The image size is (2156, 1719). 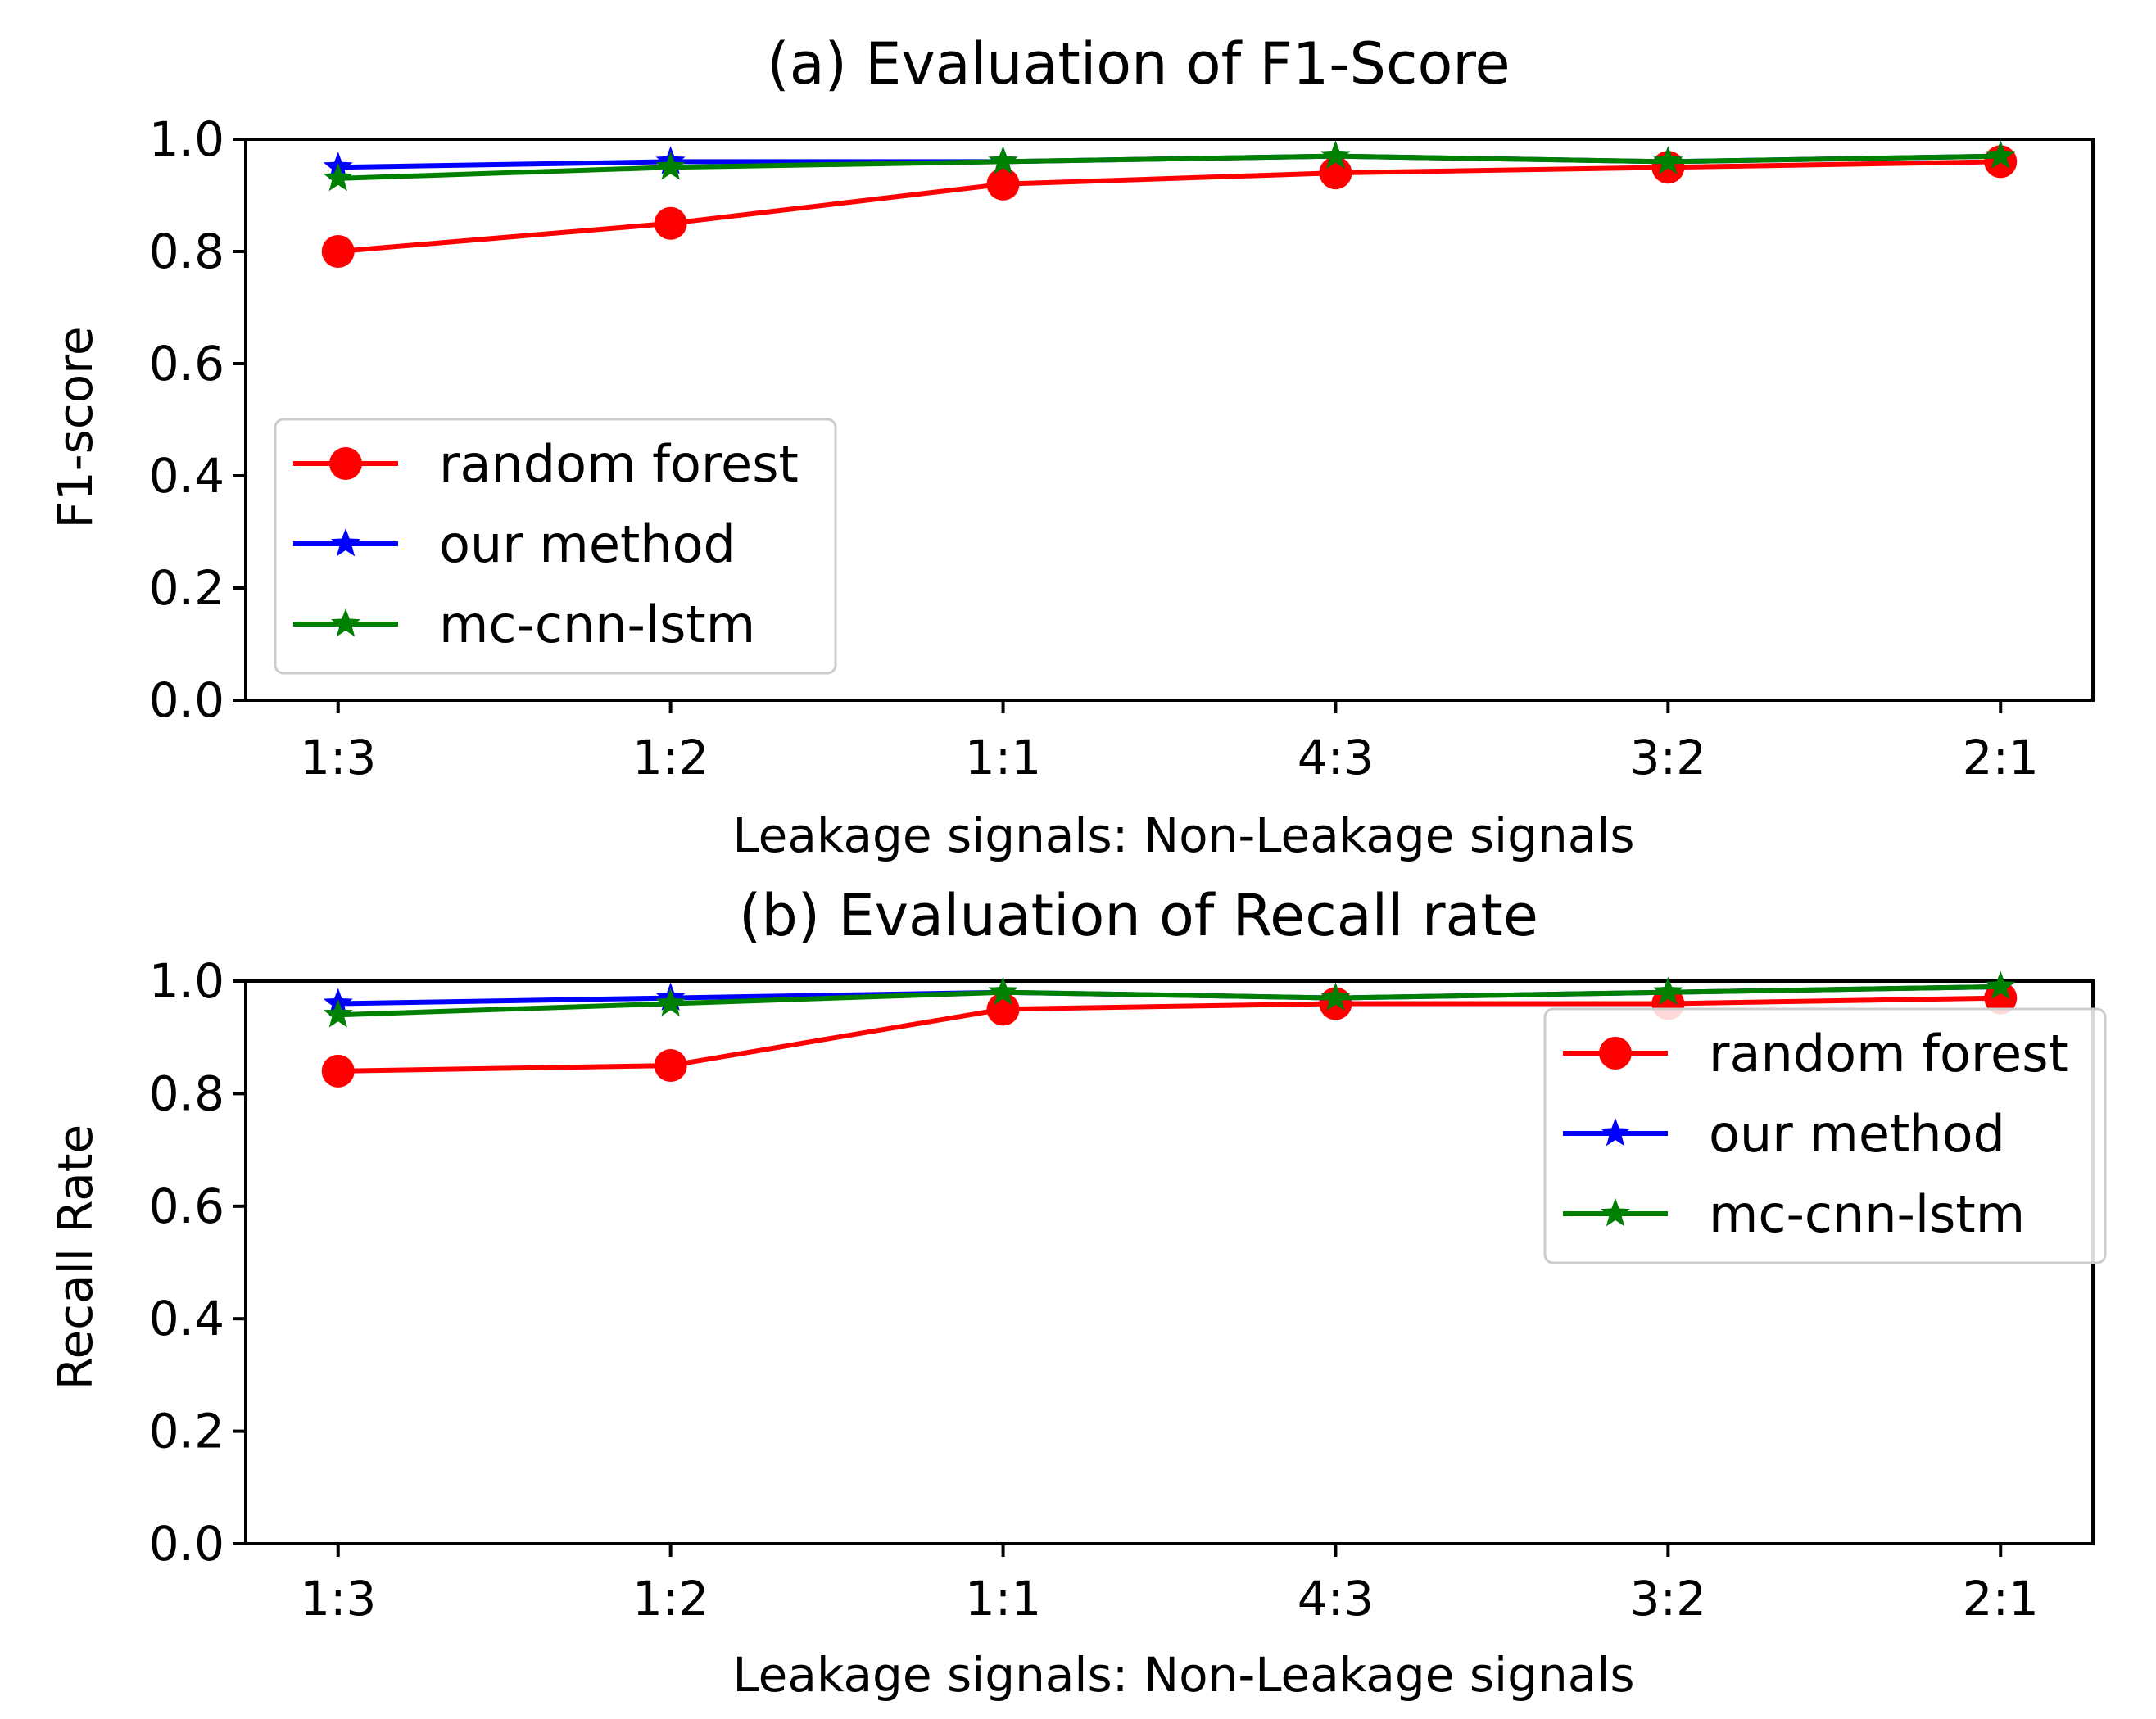 I want to click on y-axis-label: Recall Rate, so click(x=75, y=1257).